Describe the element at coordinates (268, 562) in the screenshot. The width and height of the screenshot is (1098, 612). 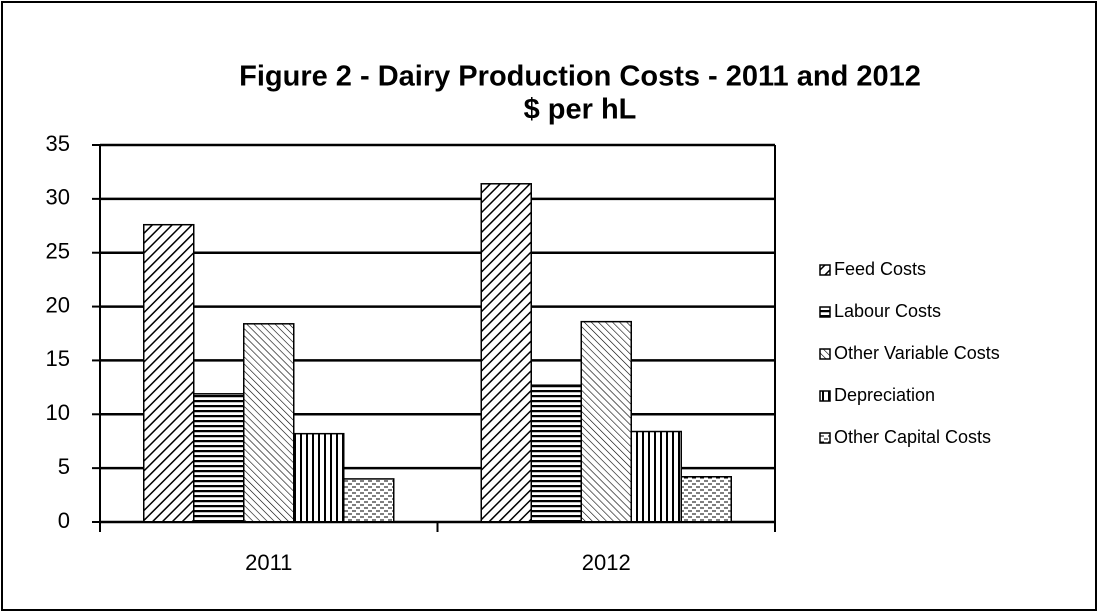
I see `x-tick-label: 2011` at that location.